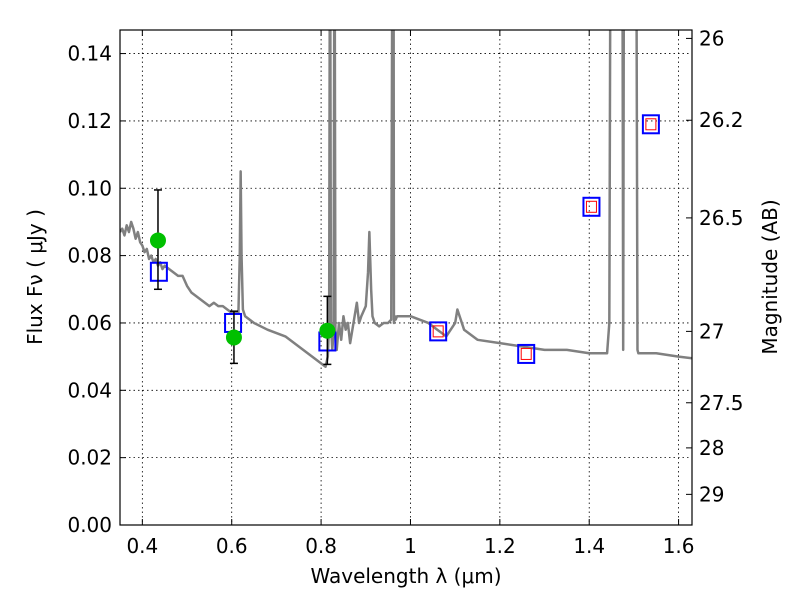 The height and width of the screenshot is (604, 800). What do you see at coordinates (679, 546) in the screenshot?
I see `x-tick-label: 1.6` at bounding box center [679, 546].